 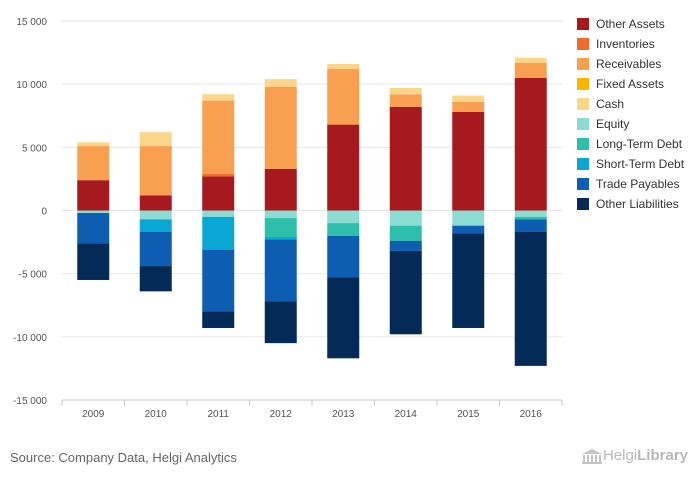 What do you see at coordinates (155, 279) in the screenshot?
I see `bar-segment-other-liabilities-2010` at bounding box center [155, 279].